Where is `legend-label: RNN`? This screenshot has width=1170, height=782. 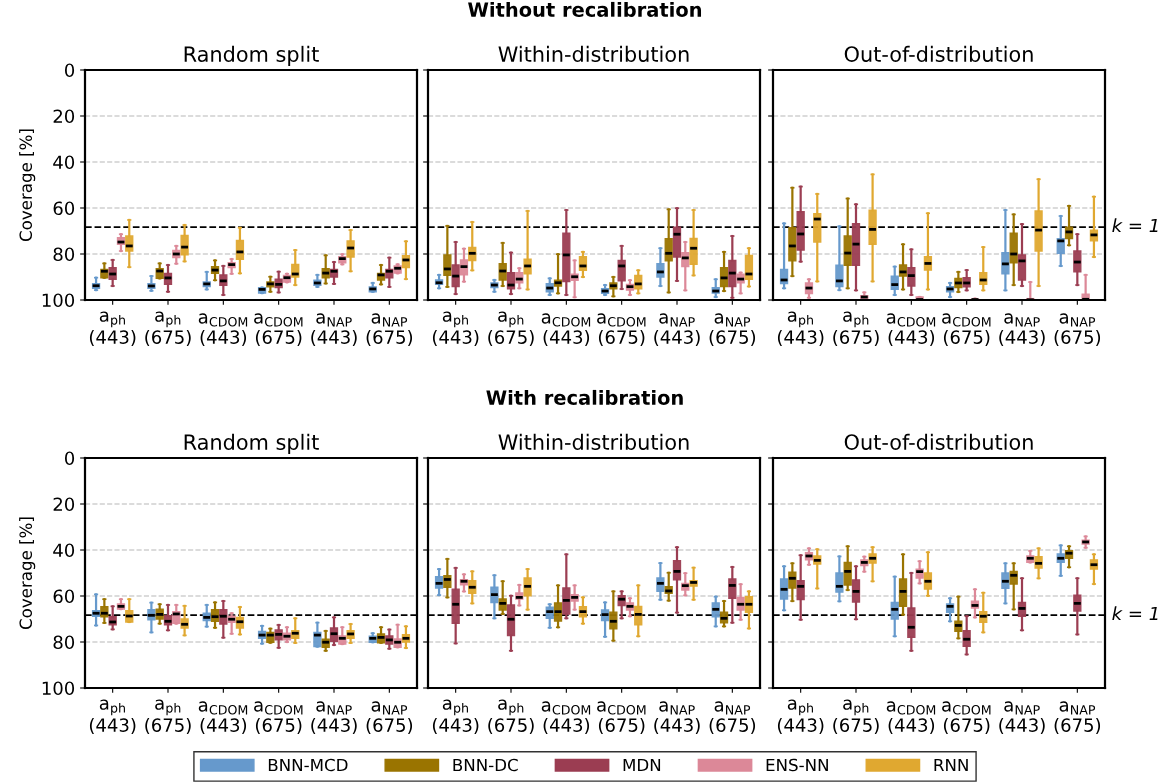
legend-label: RNN is located at coordinates (951, 765).